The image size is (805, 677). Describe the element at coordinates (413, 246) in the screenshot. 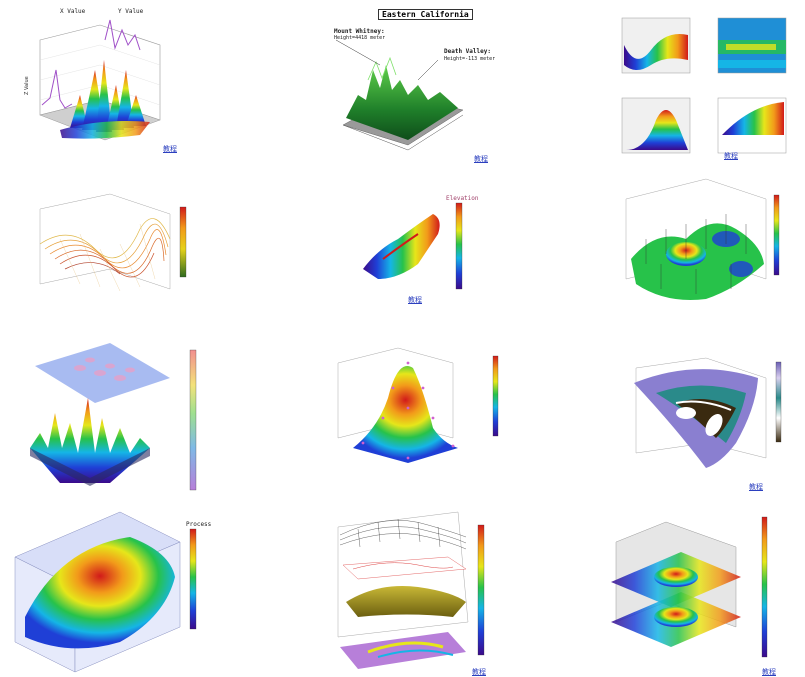

I see `island-icon` at that location.